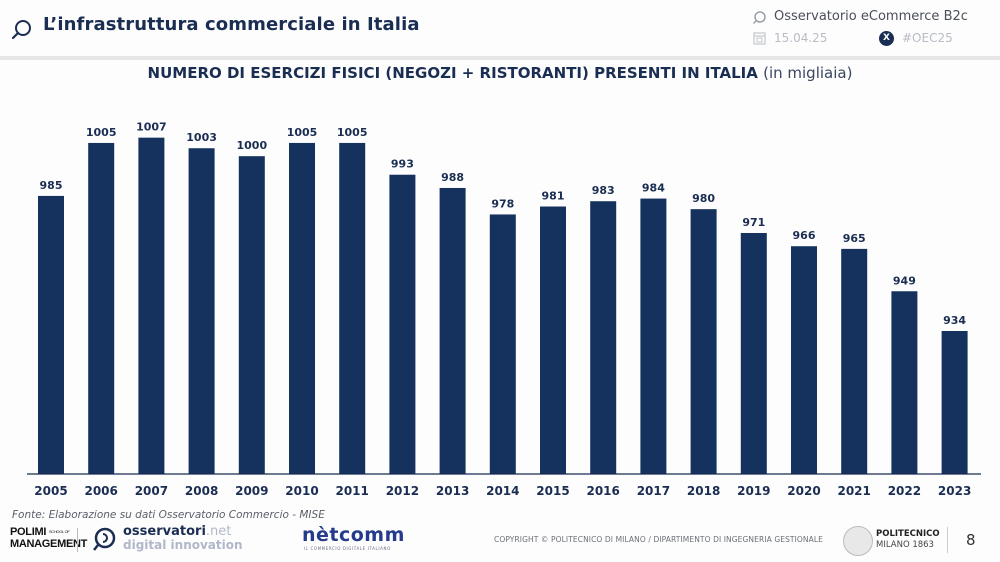 The image size is (1000, 562). Describe the element at coordinates (871, 16) in the screenshot. I see `observatory-name: Osservatorio eCommerce B2c` at that location.